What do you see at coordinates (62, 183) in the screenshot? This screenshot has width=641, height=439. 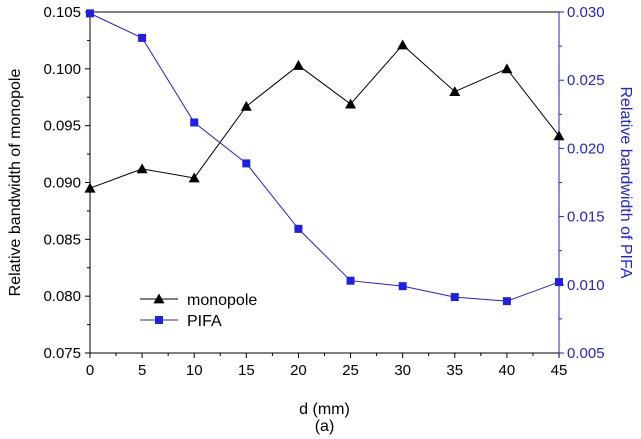 I see `left-y-tick-label: 0.090` at bounding box center [62, 183].